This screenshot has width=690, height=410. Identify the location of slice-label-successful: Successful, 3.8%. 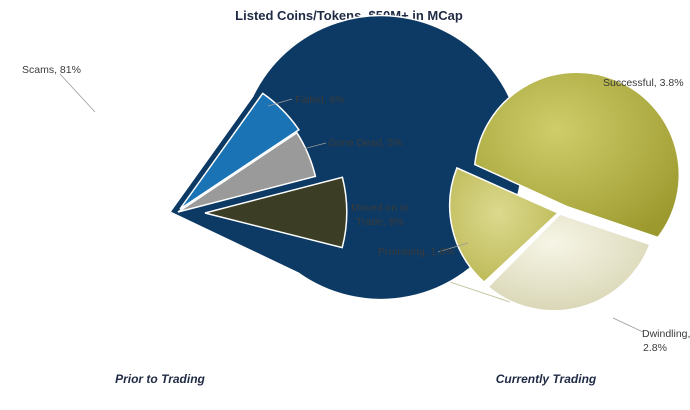
(643, 83).